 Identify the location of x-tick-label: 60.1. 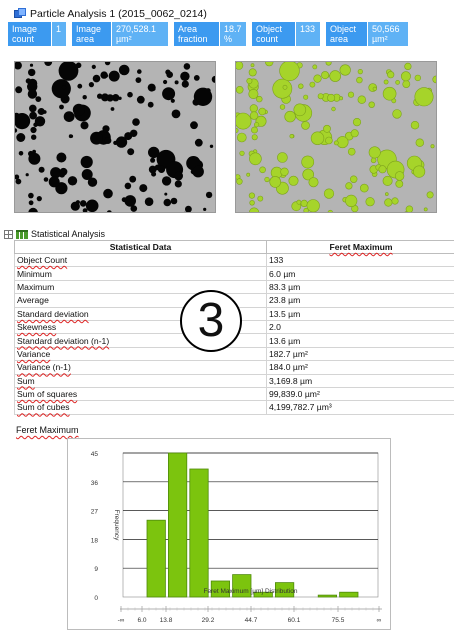
(294, 620).